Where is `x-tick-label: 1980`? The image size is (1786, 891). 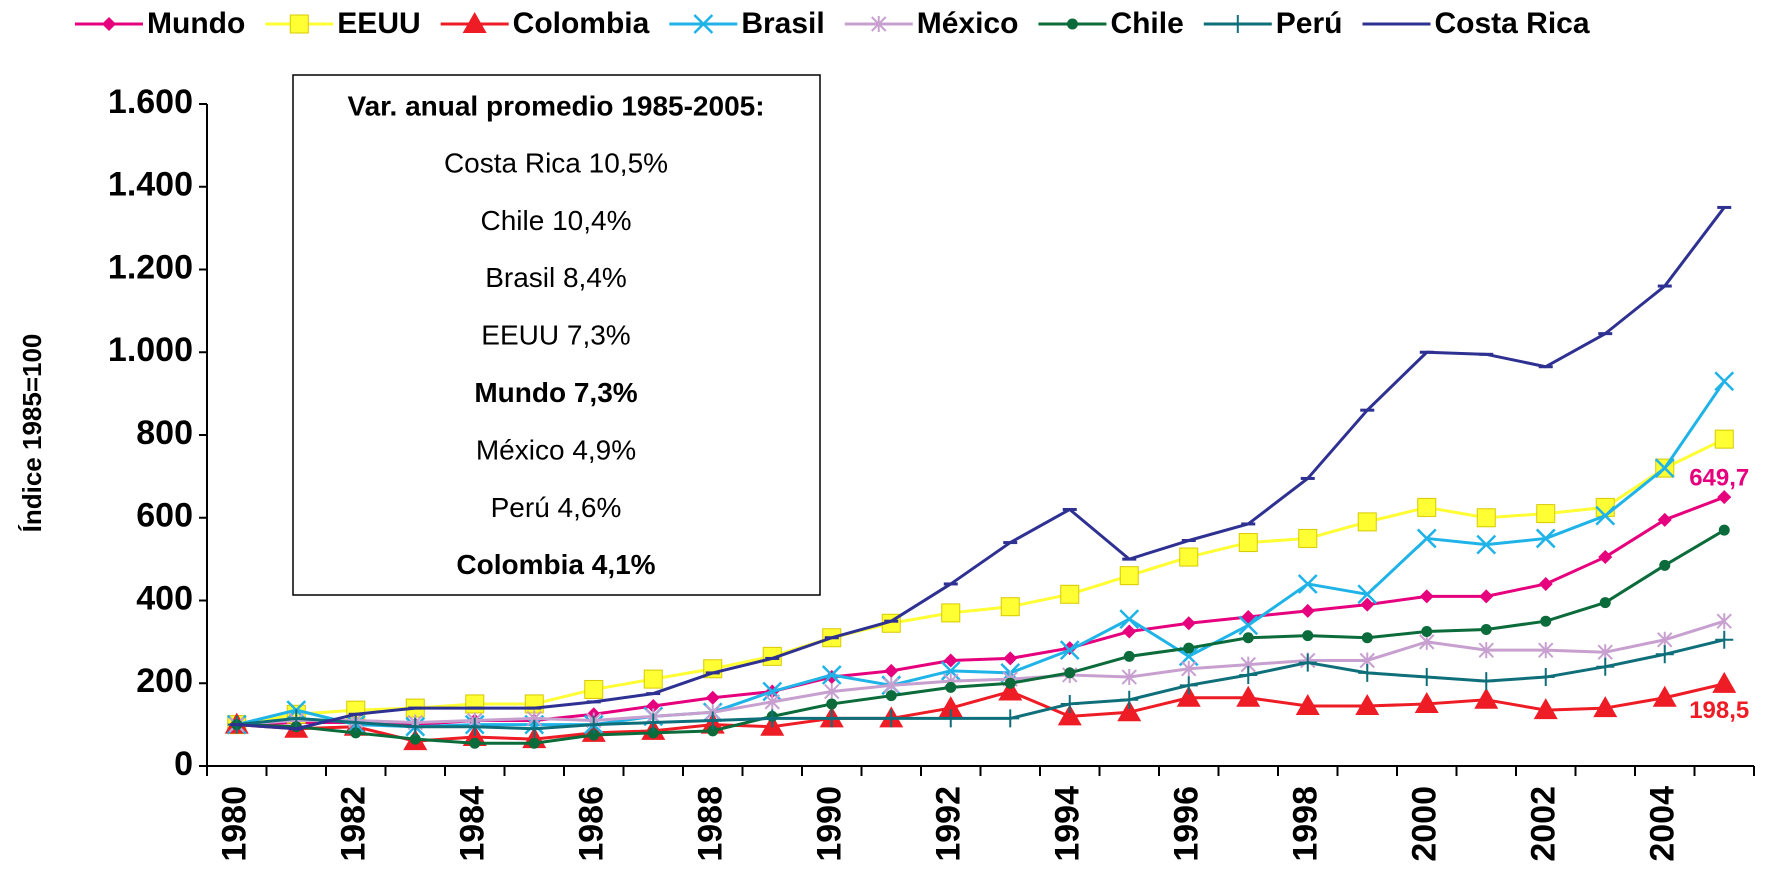
x-tick-label: 1980 is located at coordinates (235, 824).